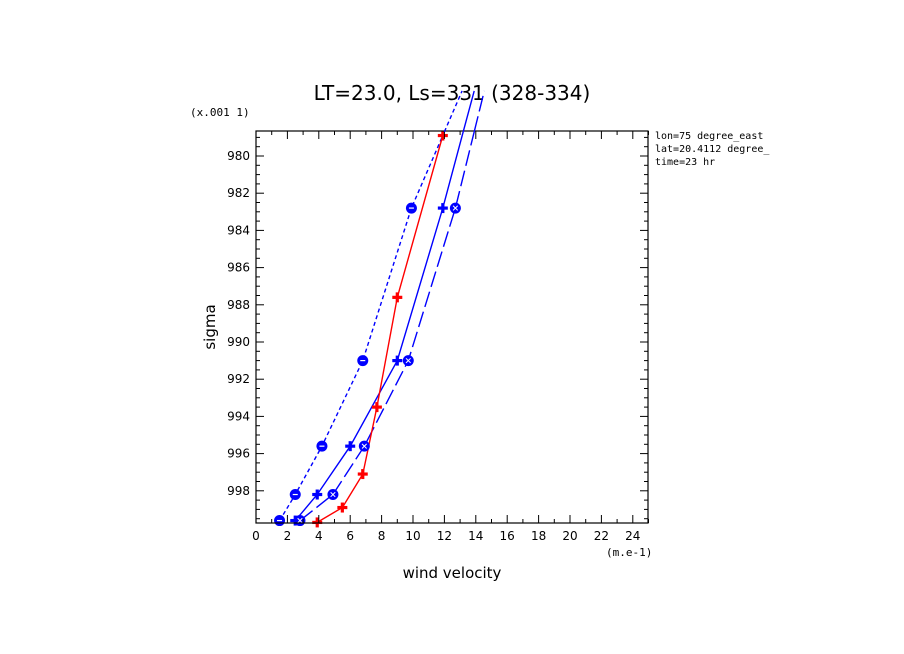 The height and width of the screenshot is (654, 904). What do you see at coordinates (238, 342) in the screenshot?
I see `y-tick-label: 990` at bounding box center [238, 342].